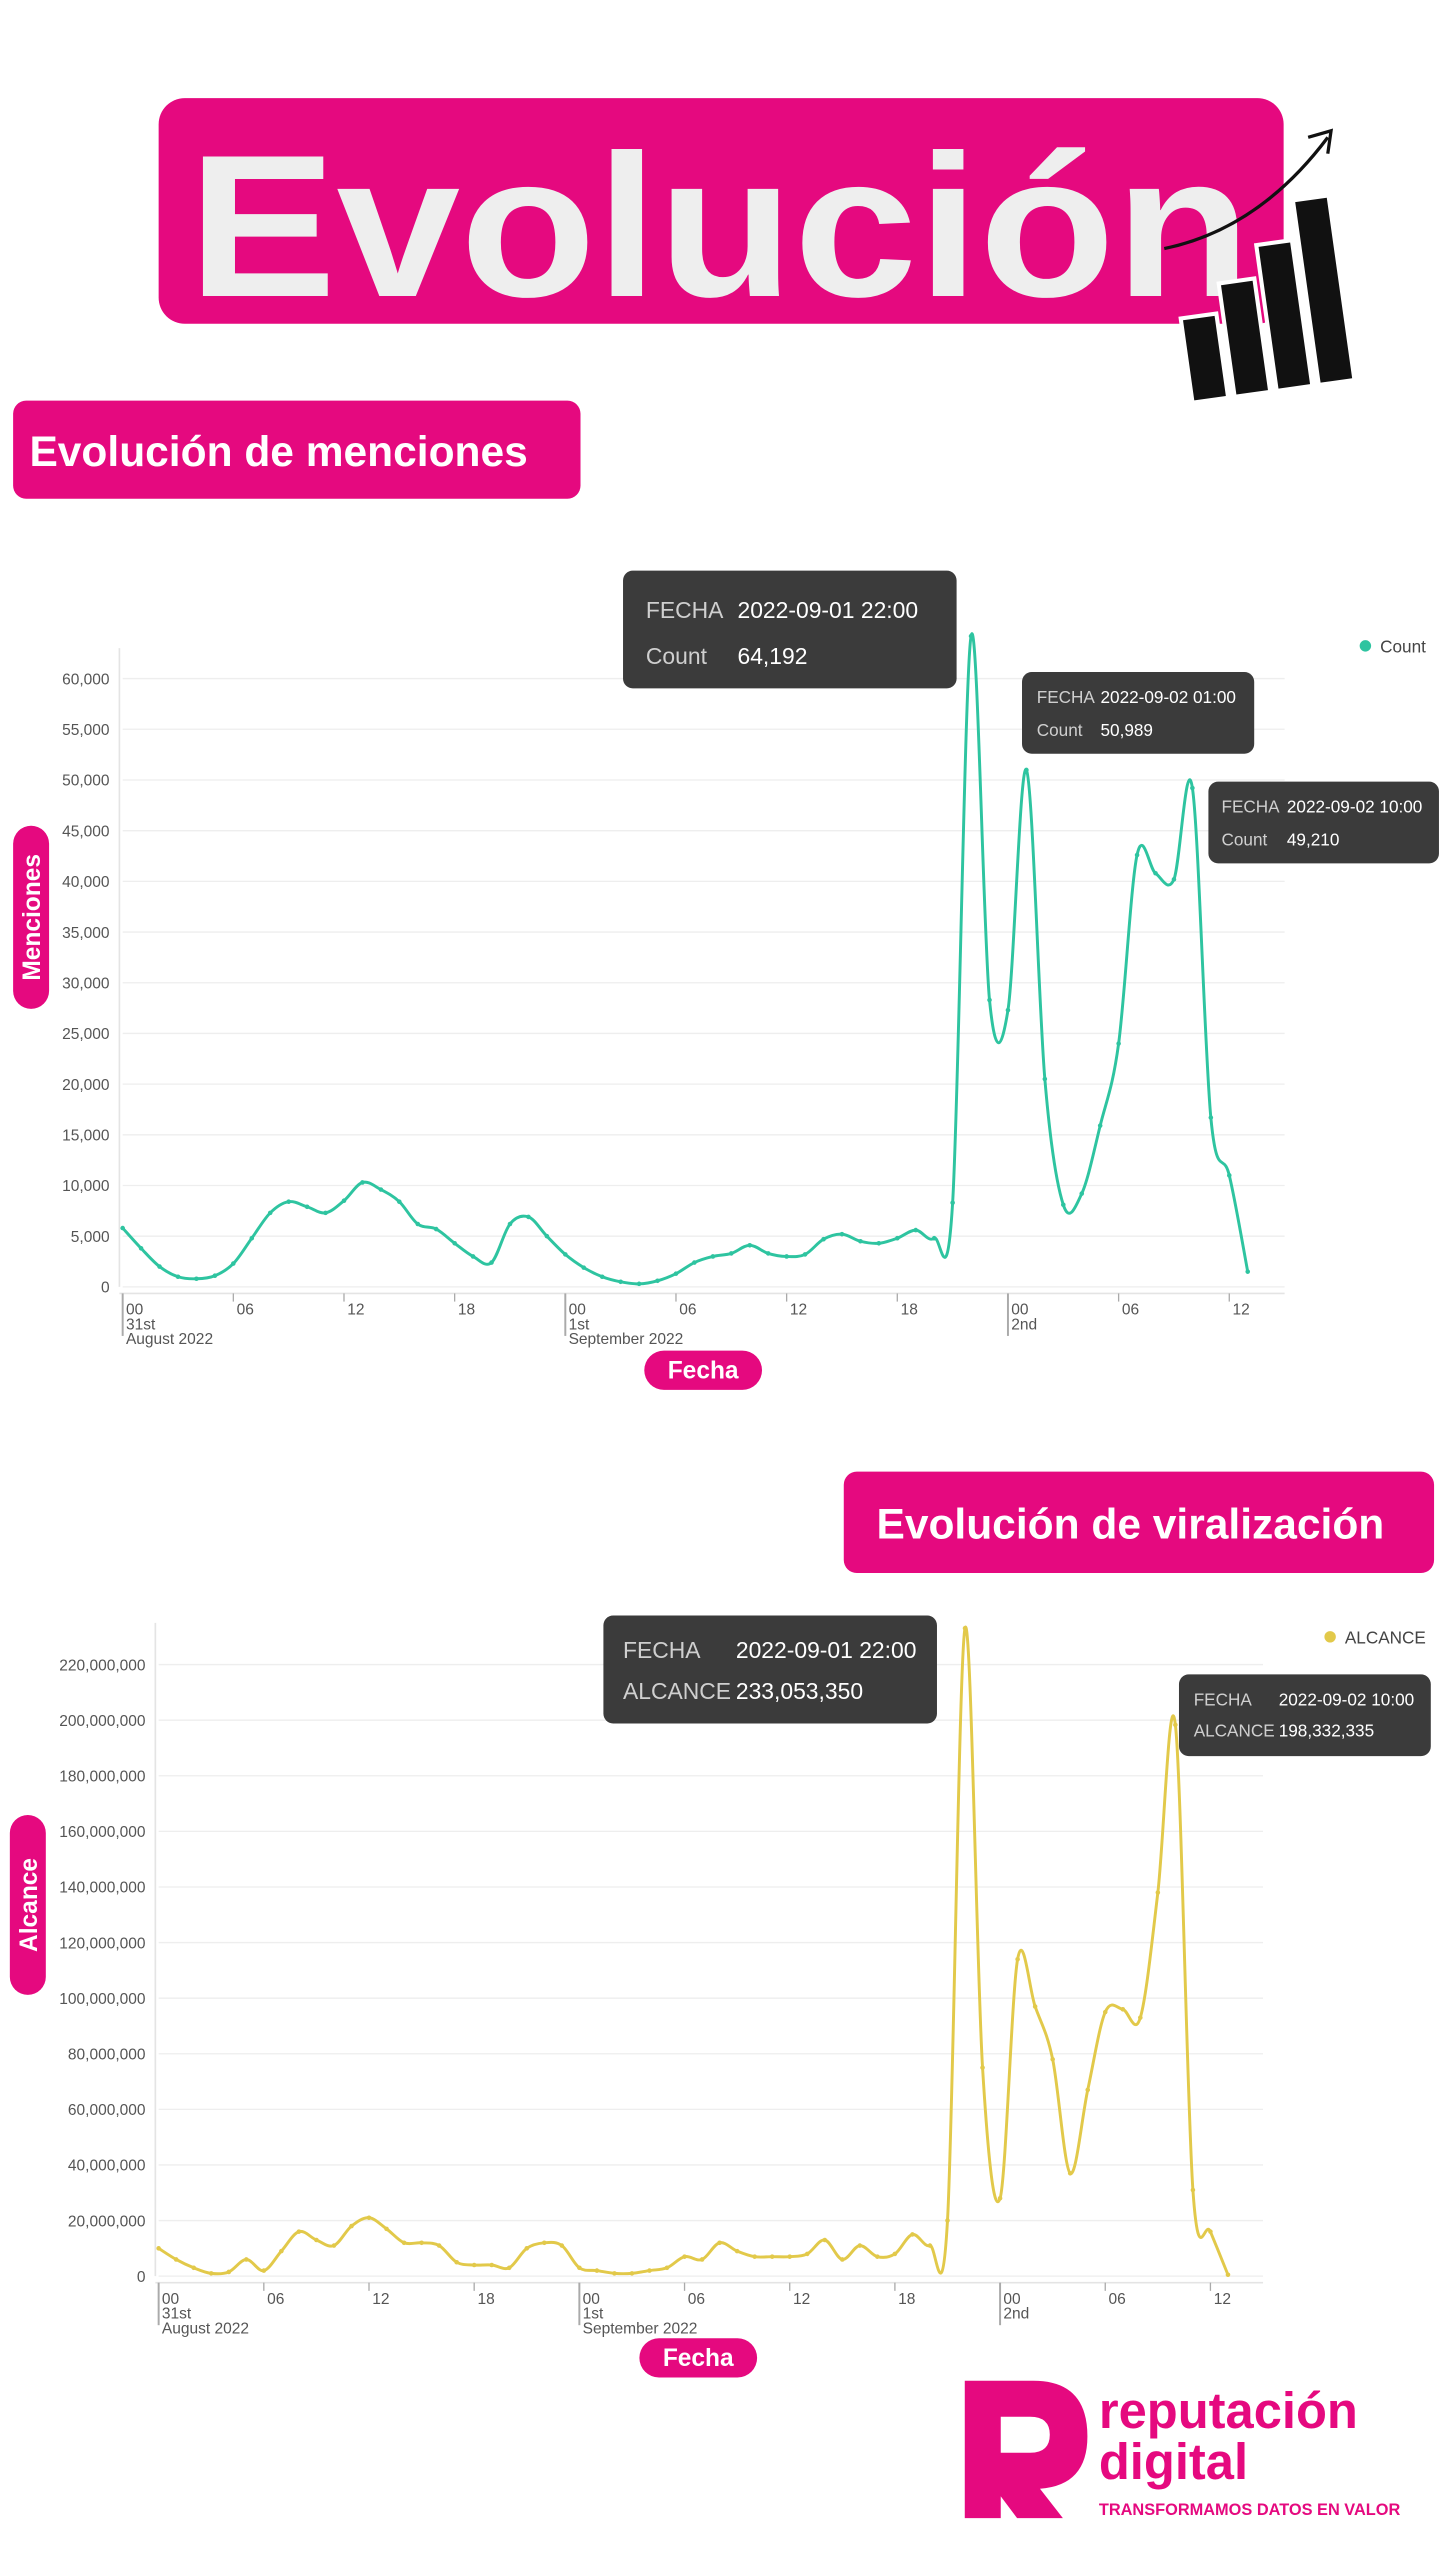 The width and height of the screenshot is (1439, 2560). What do you see at coordinates (1167, 697) in the screenshot?
I see `tooltip-value: 2022-09-02 01:00` at bounding box center [1167, 697].